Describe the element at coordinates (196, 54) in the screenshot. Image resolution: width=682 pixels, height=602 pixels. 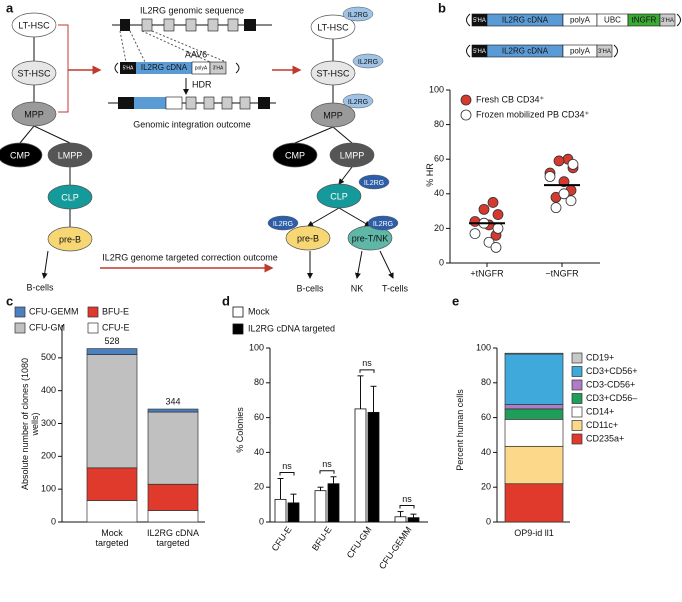
I see `vector-label: AAV6` at that location.